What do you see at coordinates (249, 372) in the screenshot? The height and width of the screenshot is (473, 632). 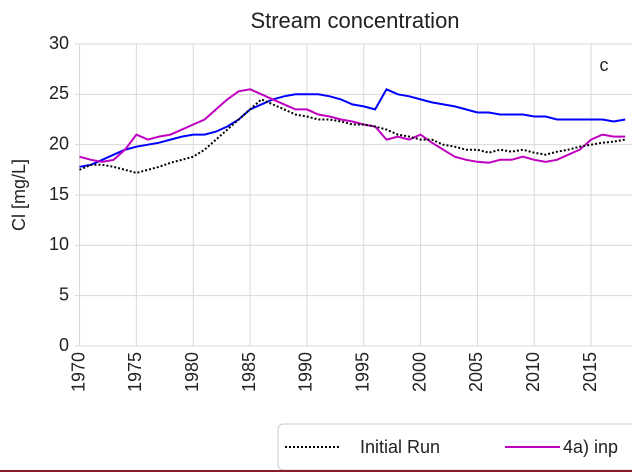 I see `x-tick-label: 1985` at bounding box center [249, 372].